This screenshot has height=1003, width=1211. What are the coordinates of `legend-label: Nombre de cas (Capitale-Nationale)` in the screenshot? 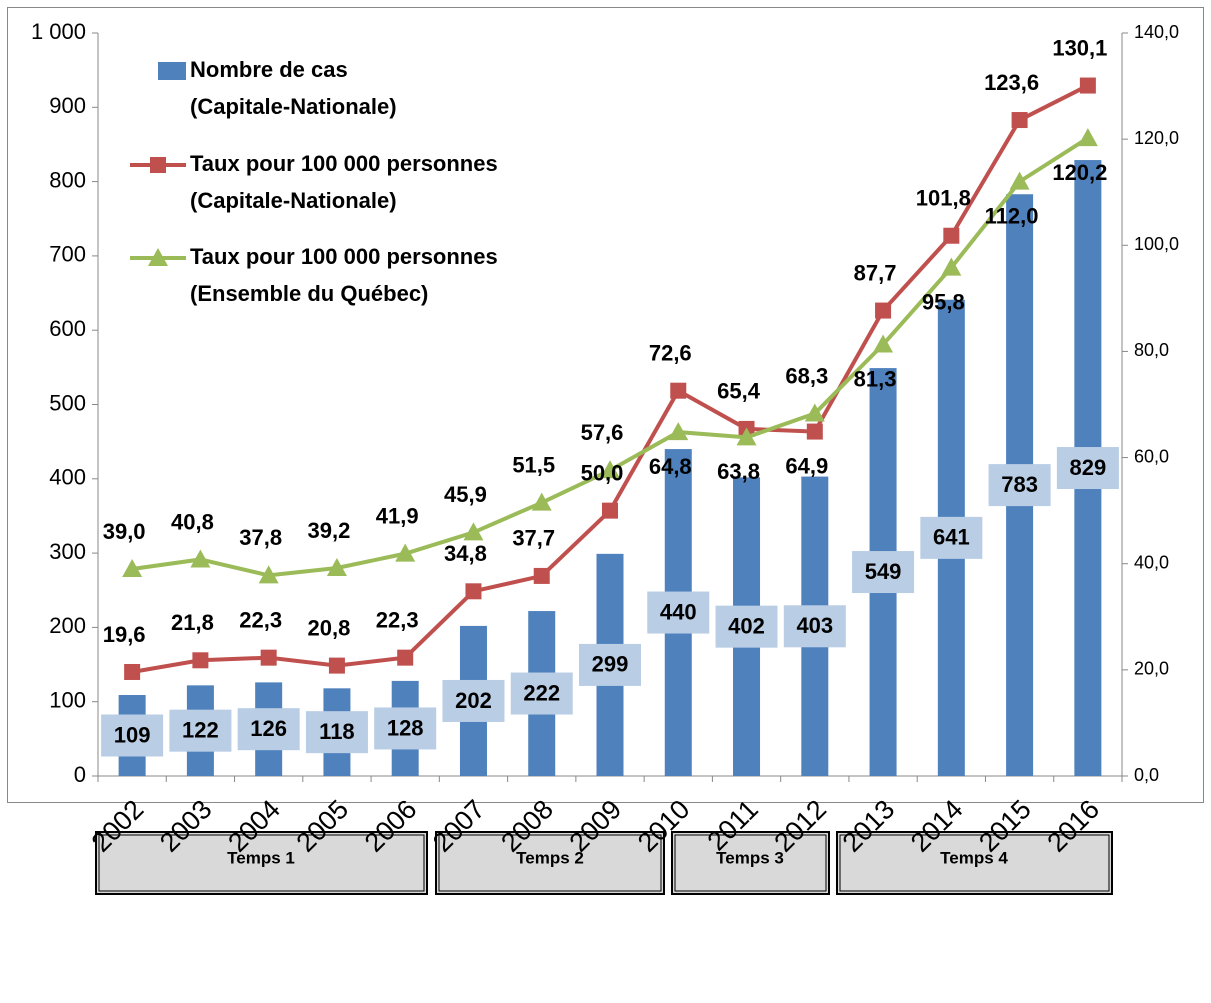 It's located at (293, 88).